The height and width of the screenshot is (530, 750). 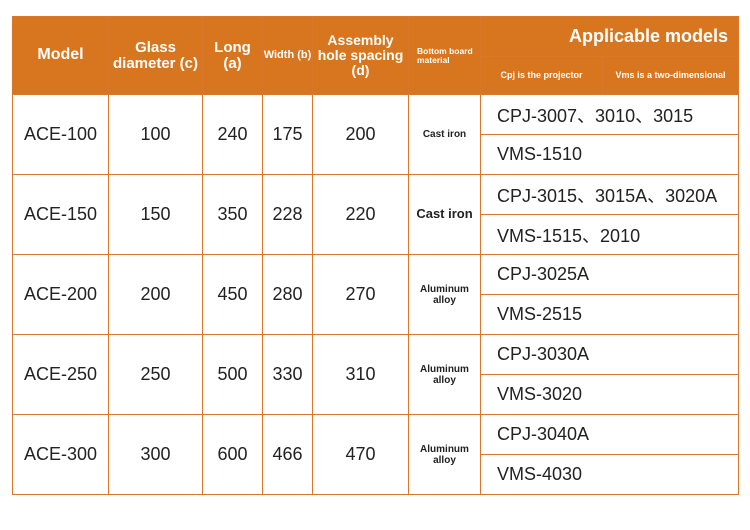 What do you see at coordinates (232, 214) in the screenshot?
I see `long-cell: 350` at bounding box center [232, 214].